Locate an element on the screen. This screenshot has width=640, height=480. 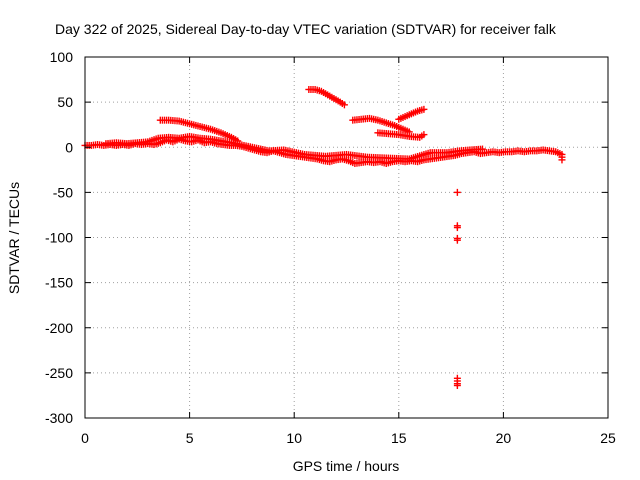
x-tick-label: 5 is located at coordinates (190, 438).